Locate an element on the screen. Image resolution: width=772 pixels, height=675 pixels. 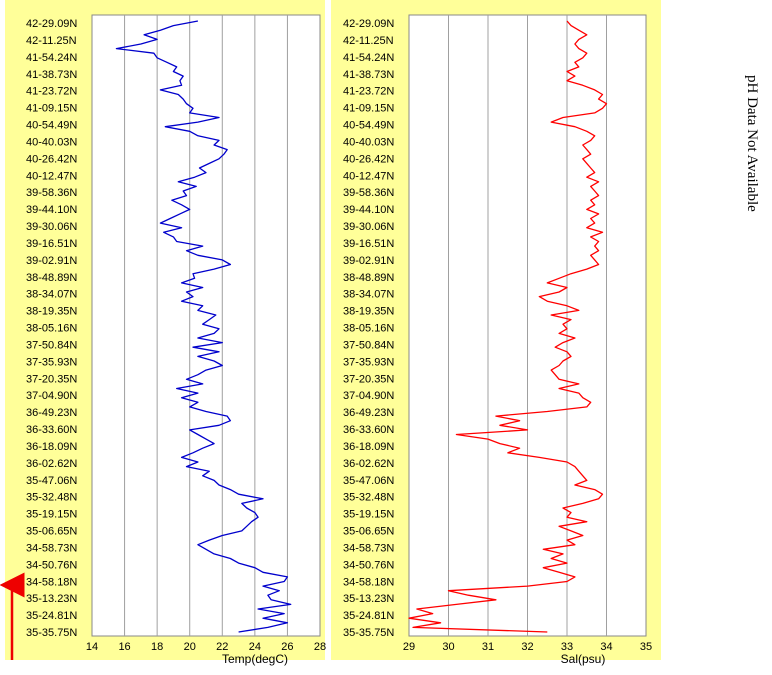
x-axis-title: Temp(degC) is located at coordinates (255, 659).